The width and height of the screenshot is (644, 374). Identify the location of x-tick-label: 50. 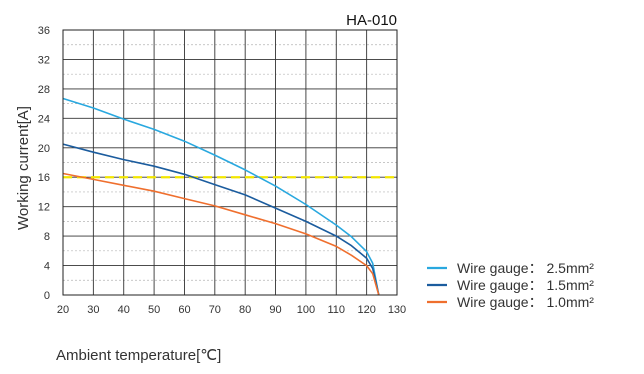
(154, 310).